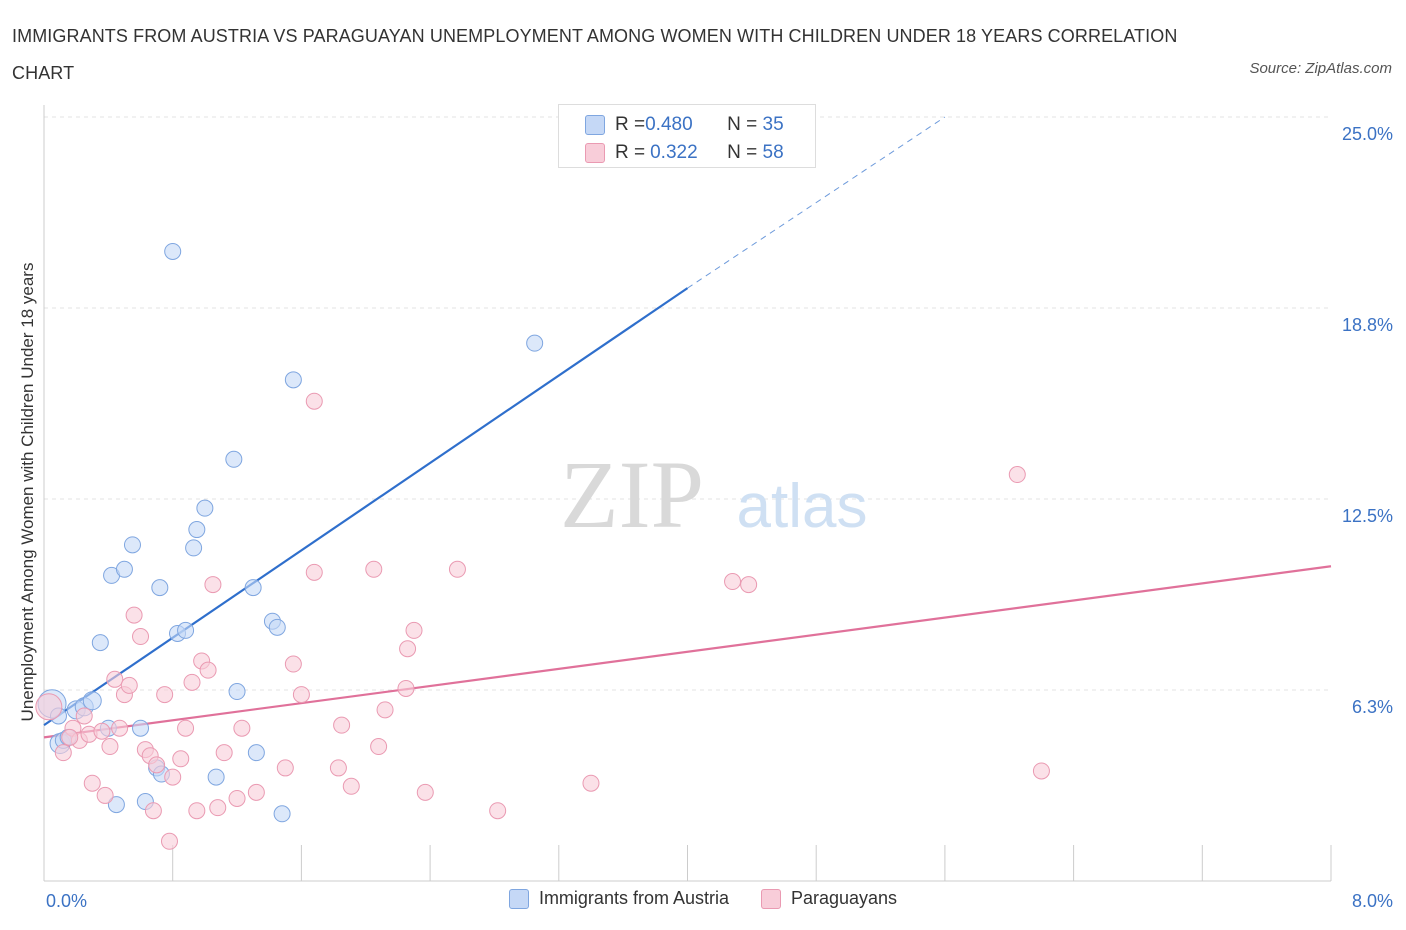  I want to click on y-tick-label: 25.0%, so click(1367, 134).